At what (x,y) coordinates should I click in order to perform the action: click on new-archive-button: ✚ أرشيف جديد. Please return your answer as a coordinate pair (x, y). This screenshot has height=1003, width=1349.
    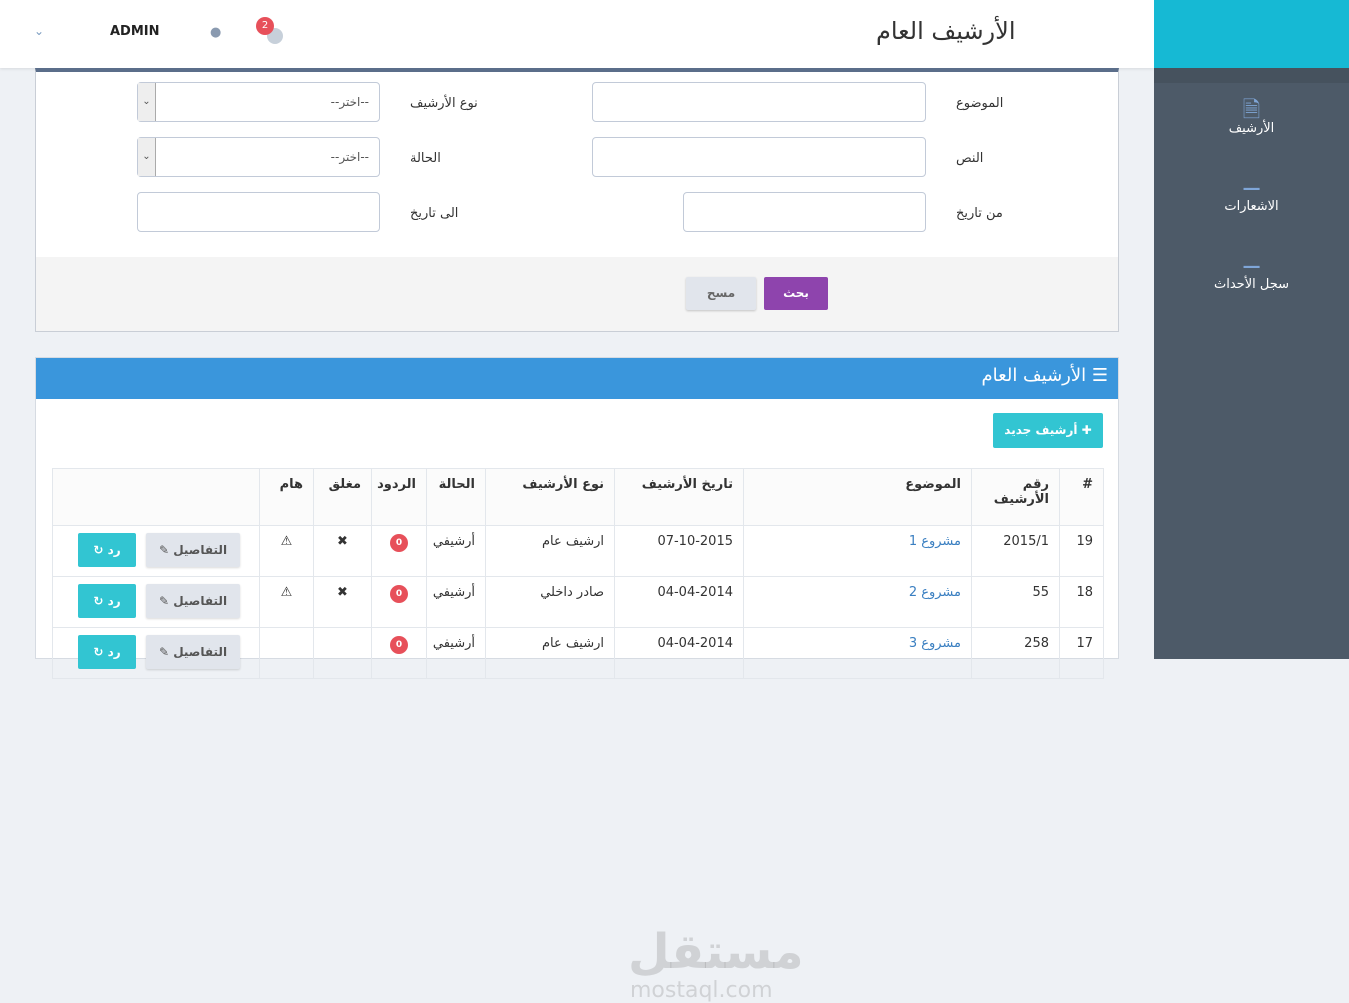
    Looking at the image, I should click on (1048, 430).